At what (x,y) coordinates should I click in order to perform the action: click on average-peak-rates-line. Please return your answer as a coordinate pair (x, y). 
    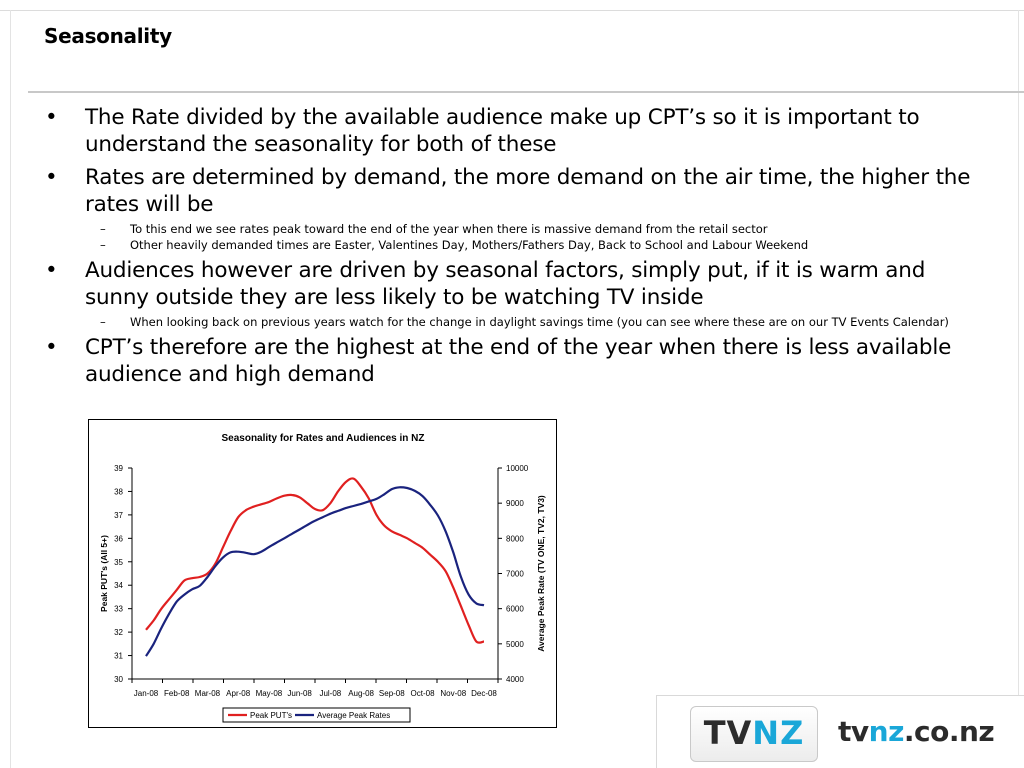
    Looking at the image, I should click on (315, 571).